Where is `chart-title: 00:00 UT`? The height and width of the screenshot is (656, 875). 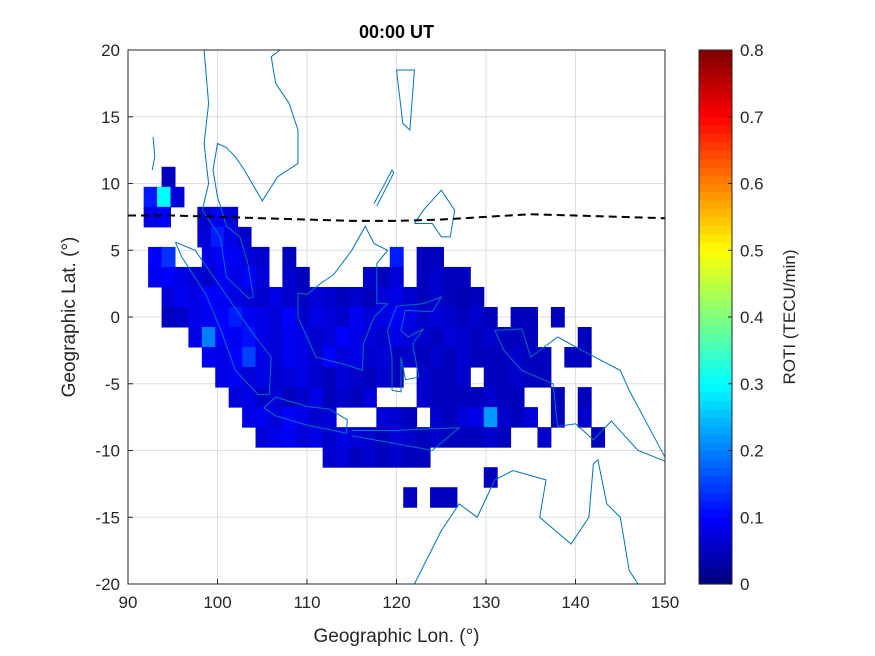 chart-title: 00:00 UT is located at coordinates (396, 32).